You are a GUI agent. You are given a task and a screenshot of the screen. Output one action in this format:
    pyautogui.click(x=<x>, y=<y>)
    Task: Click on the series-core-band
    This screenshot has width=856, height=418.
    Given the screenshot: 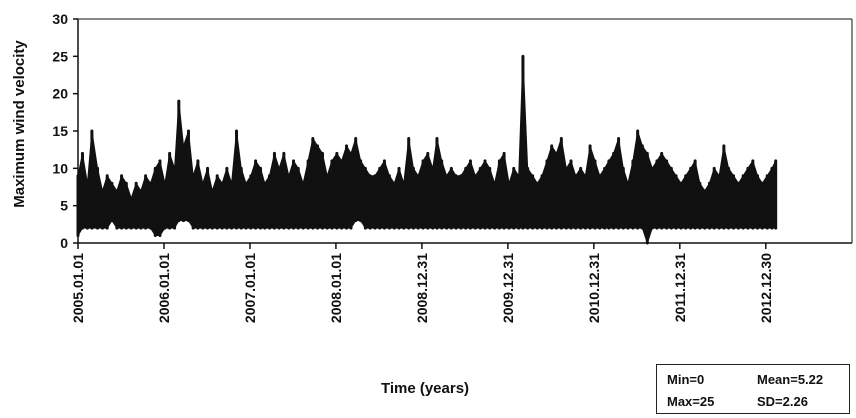 What is the action you would take?
    pyautogui.click(x=427, y=202)
    